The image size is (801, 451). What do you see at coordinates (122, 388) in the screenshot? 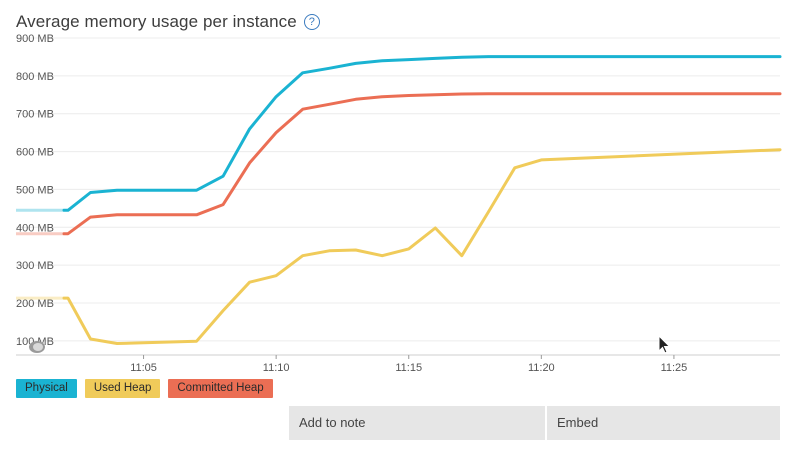
I see `legend-item-used-heap: Used Heap` at bounding box center [122, 388].